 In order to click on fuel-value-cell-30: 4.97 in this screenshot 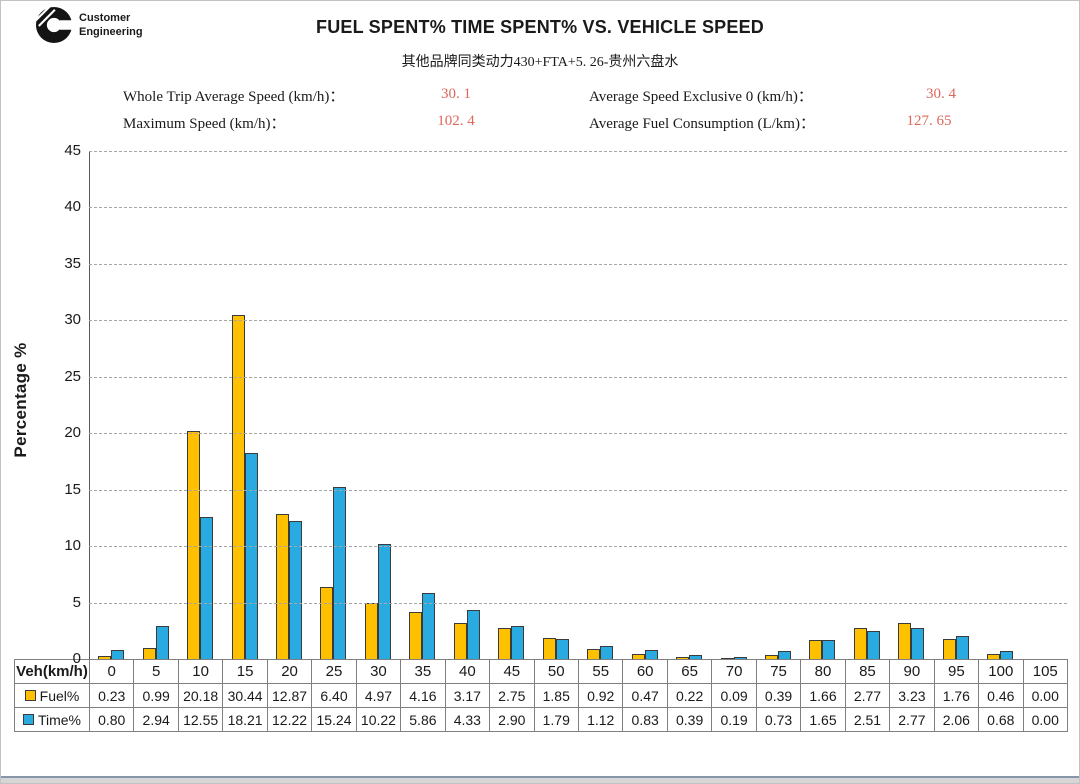, I will do `click(379, 696)`.